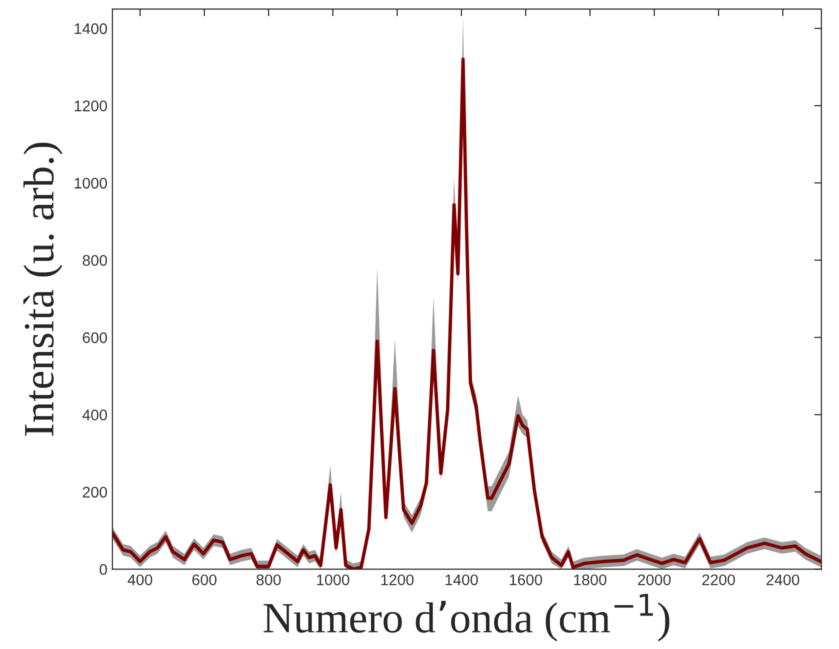  Describe the element at coordinates (94, 260) in the screenshot. I see `y-tick-label: 800` at that location.